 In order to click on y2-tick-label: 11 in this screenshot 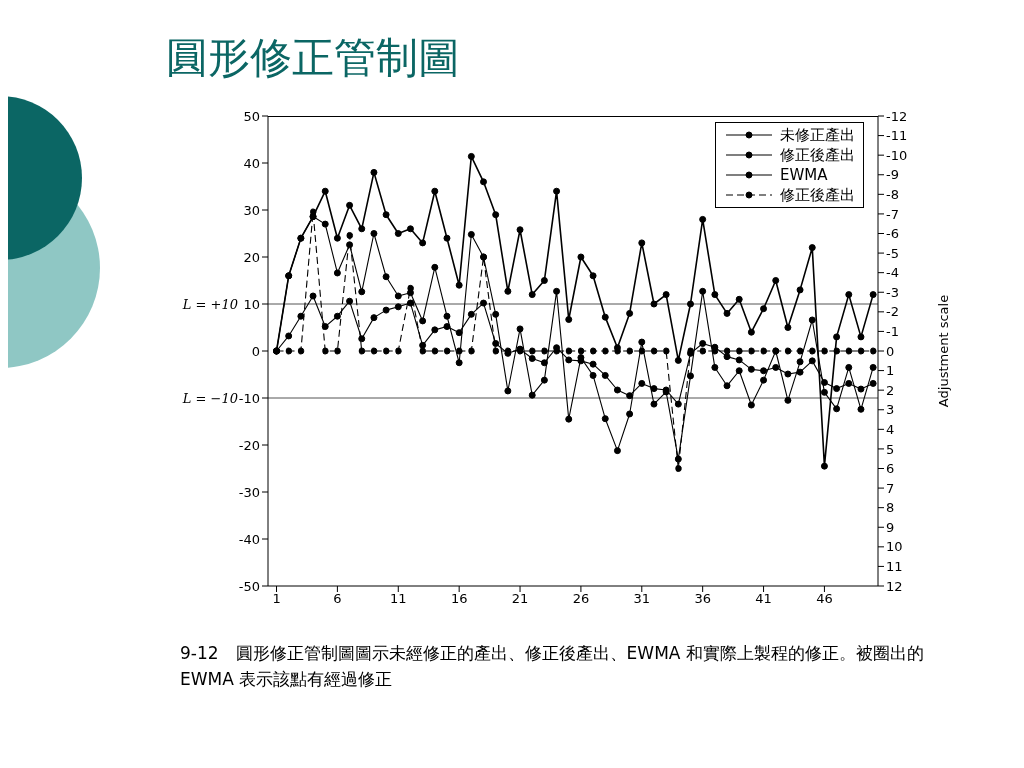, I will do `click(894, 567)`.